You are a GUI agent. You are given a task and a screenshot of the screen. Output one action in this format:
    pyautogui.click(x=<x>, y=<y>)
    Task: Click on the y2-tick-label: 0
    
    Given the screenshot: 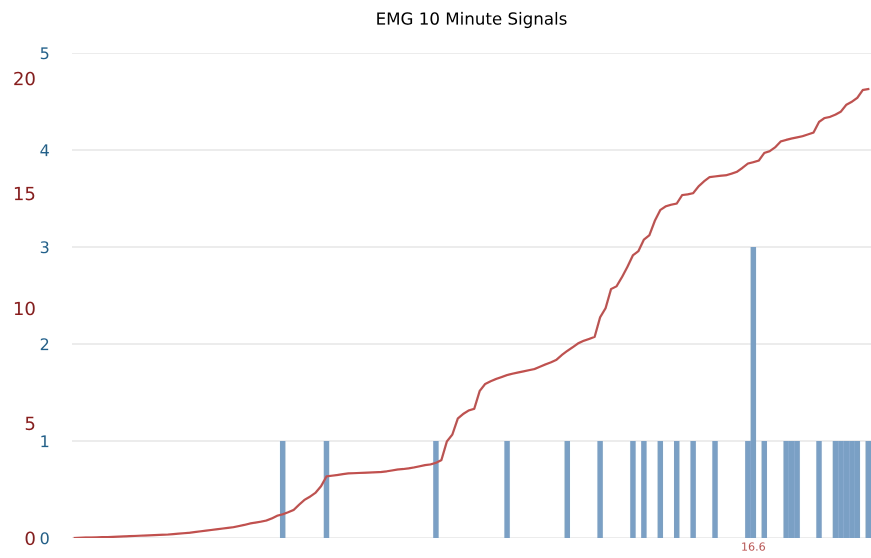 What is the action you would take?
    pyautogui.click(x=30, y=538)
    